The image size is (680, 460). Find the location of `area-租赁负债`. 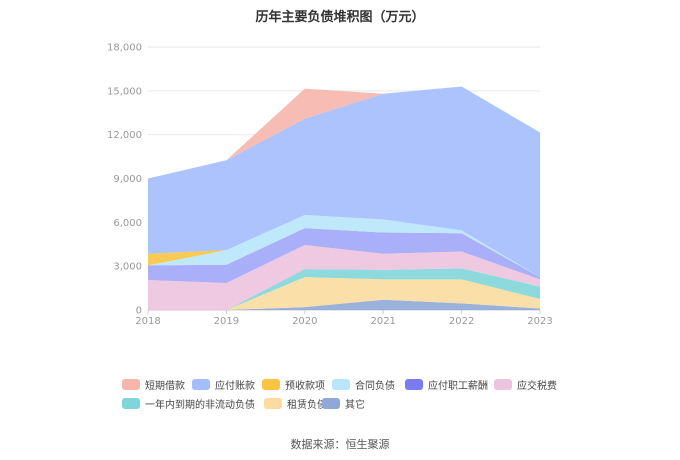

area-租赁负债 is located at coordinates (344, 293).